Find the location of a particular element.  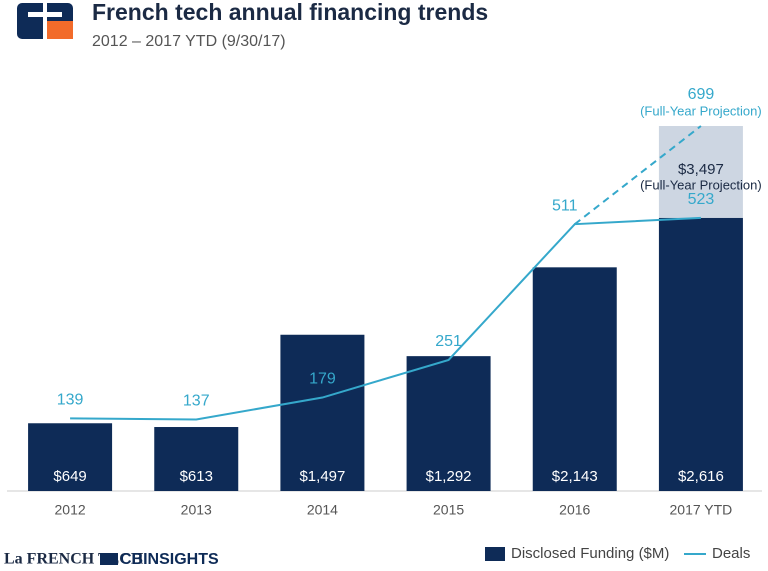

x-tick-label: 2017 YTD is located at coordinates (701, 510).